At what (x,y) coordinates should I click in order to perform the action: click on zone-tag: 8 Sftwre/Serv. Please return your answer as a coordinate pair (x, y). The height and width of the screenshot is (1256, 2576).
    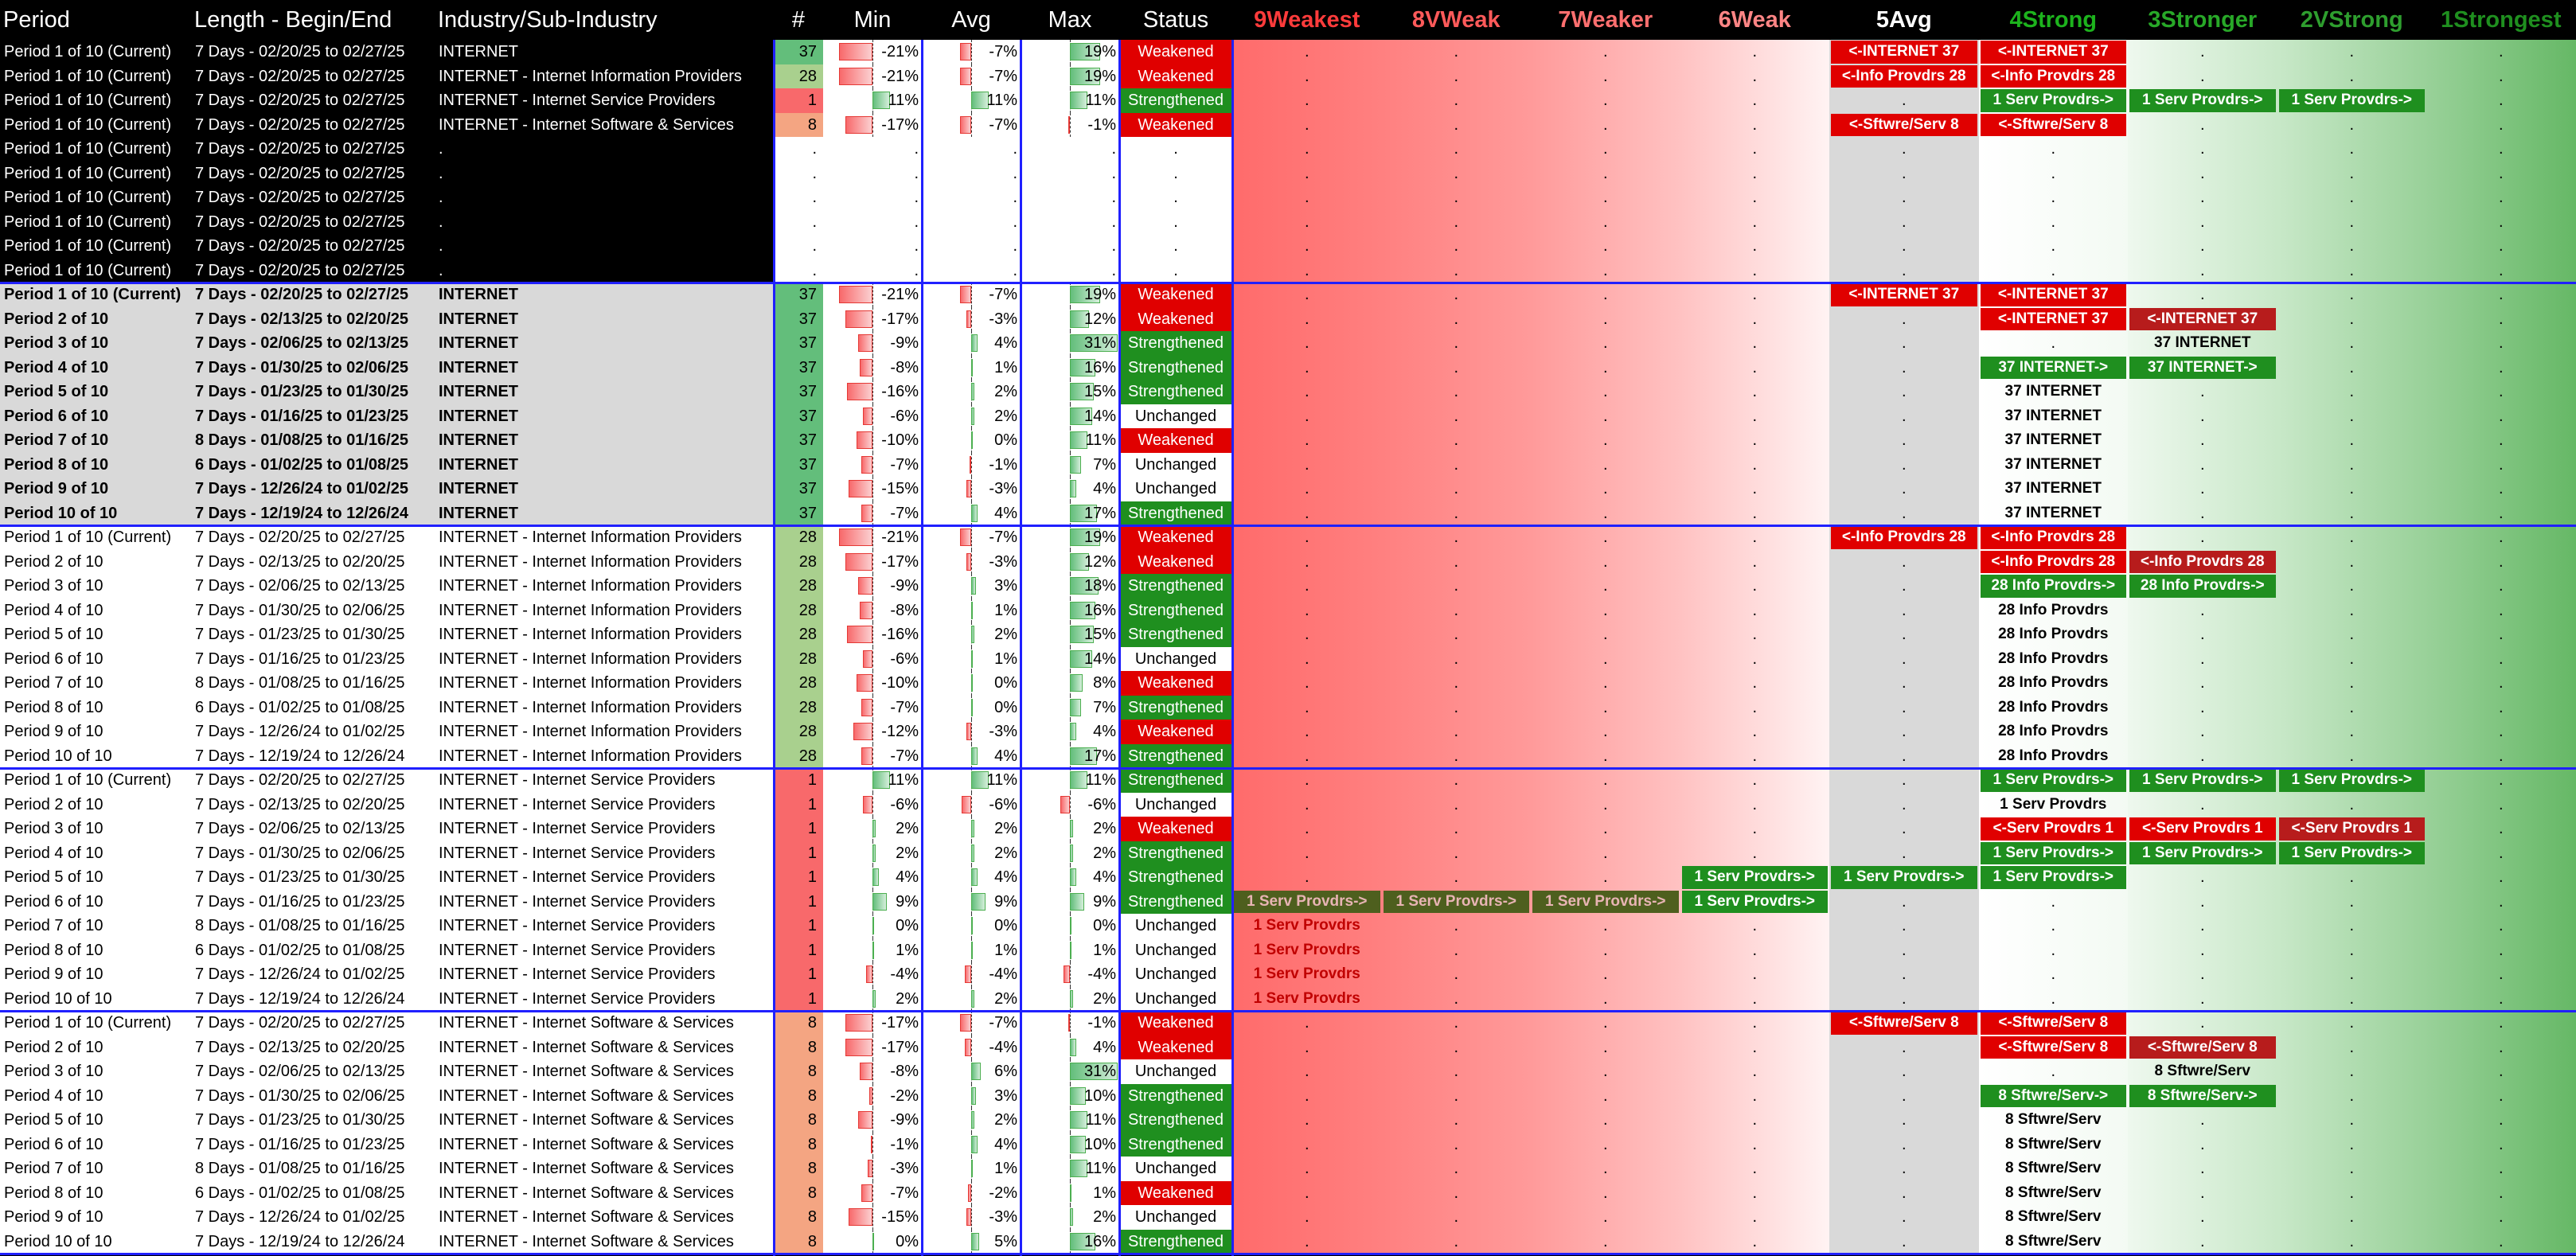
    Looking at the image, I should click on (2053, 1192).